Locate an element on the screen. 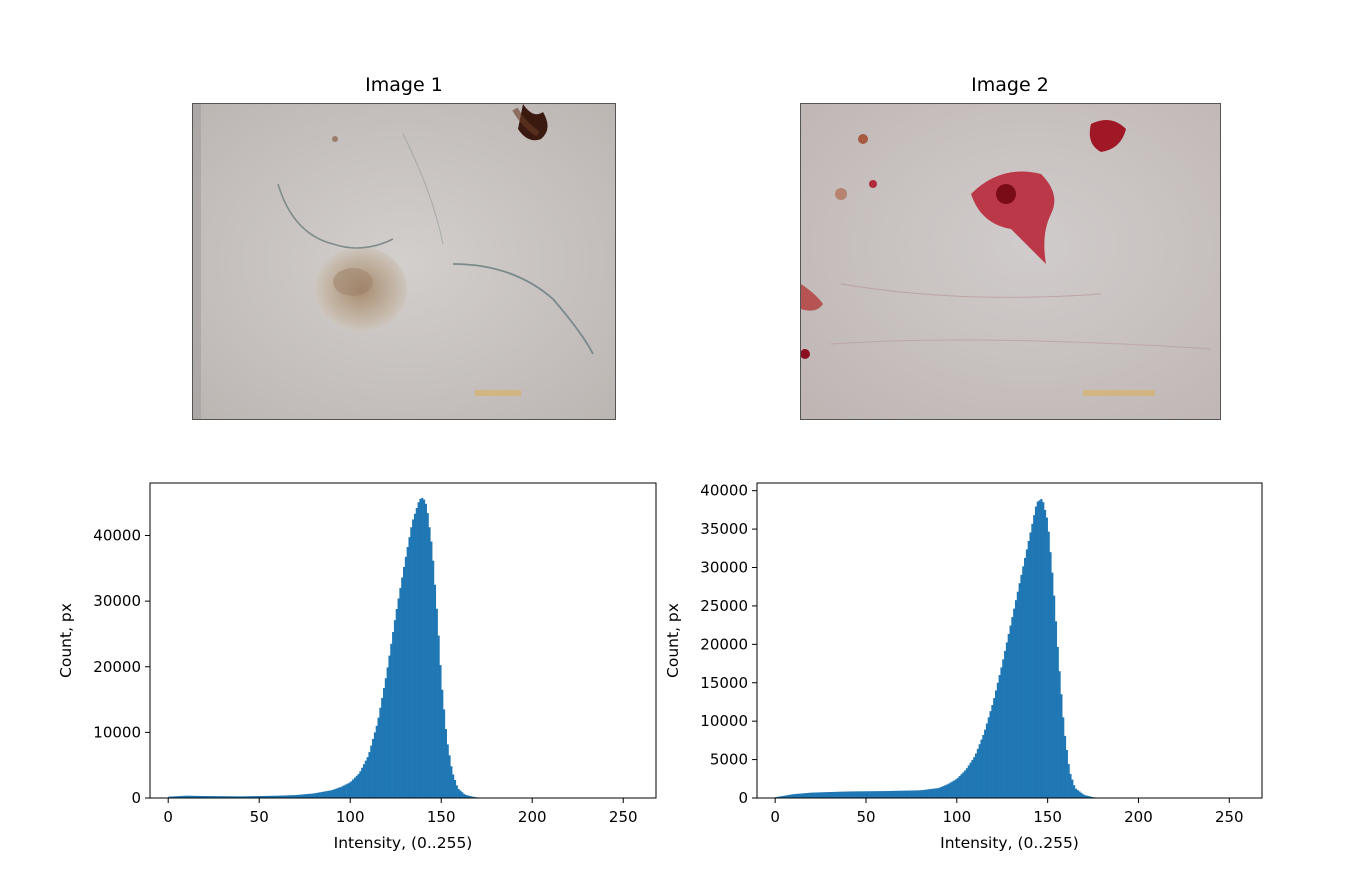  x-tick-label: 50 is located at coordinates (259, 817).